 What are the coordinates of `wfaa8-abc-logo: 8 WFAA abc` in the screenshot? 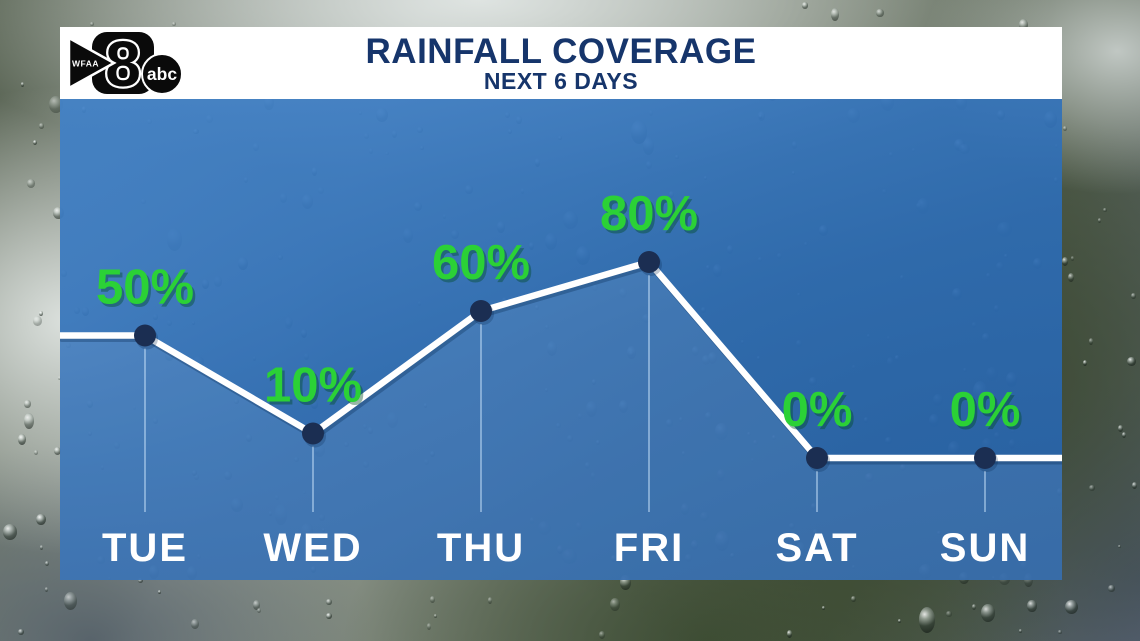 It's located at (125, 63).